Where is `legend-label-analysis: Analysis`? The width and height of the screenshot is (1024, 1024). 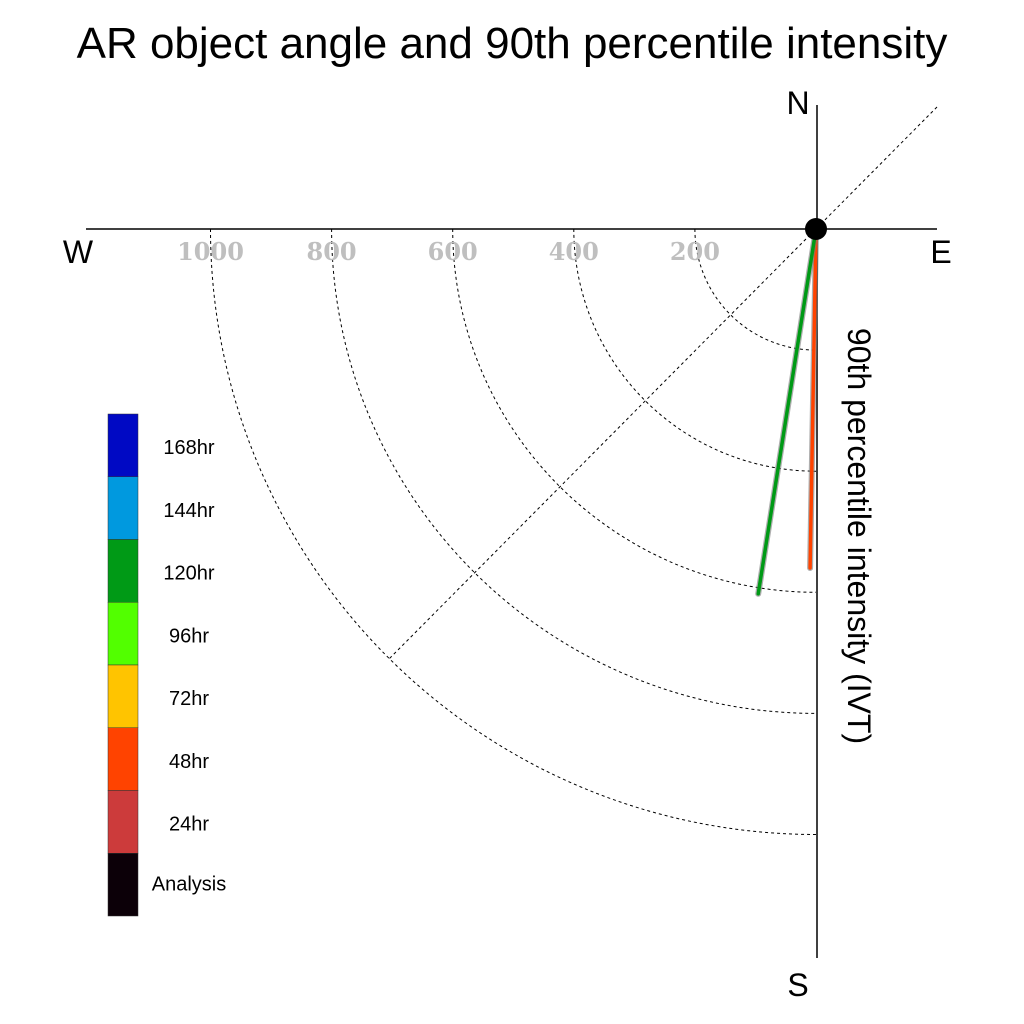 legend-label-analysis: Analysis is located at coordinates (189, 884).